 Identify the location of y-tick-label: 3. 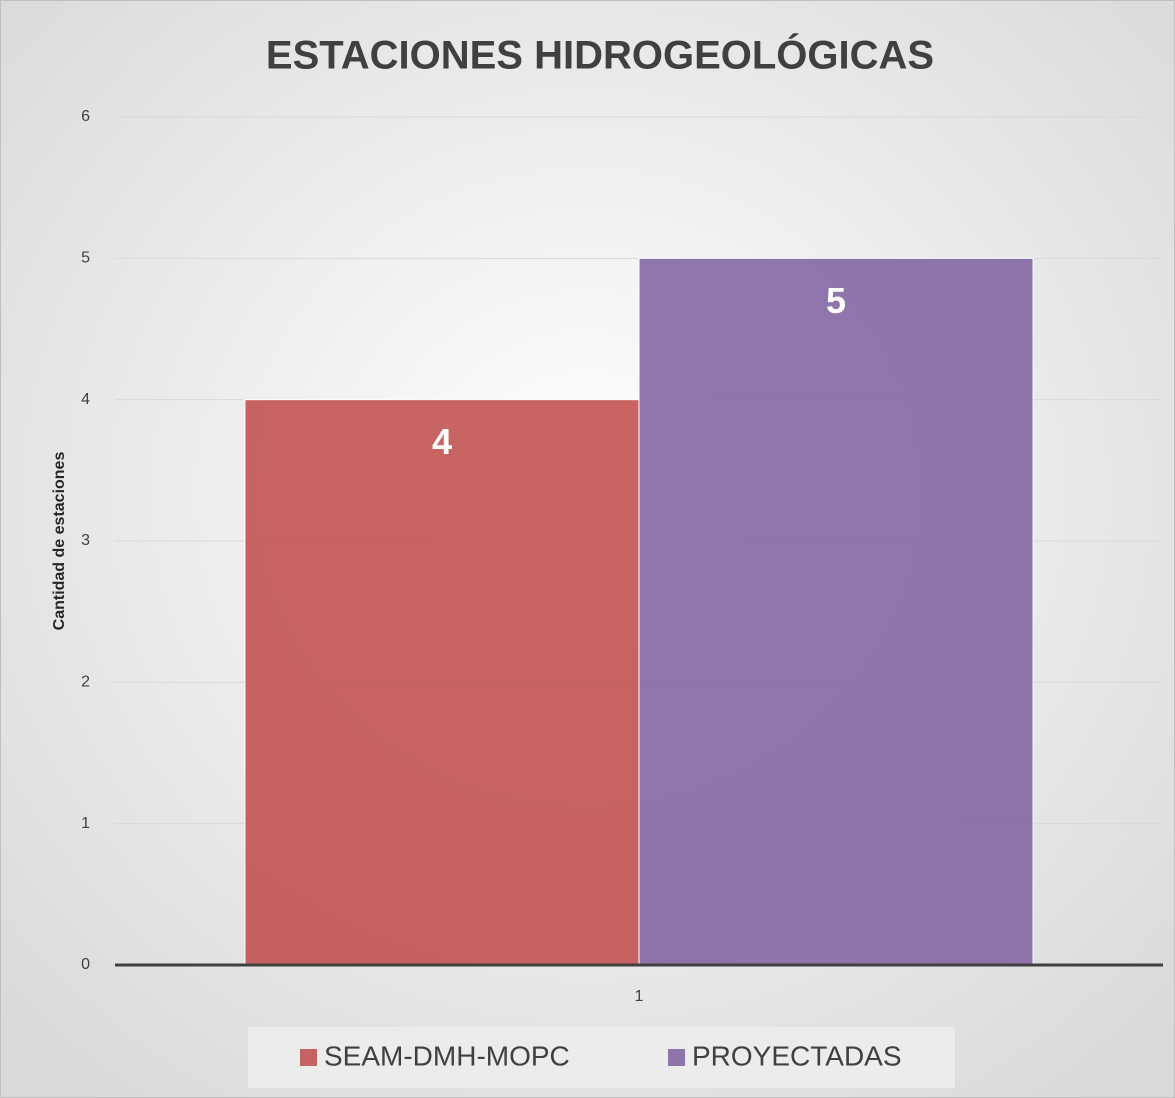
(85, 540).